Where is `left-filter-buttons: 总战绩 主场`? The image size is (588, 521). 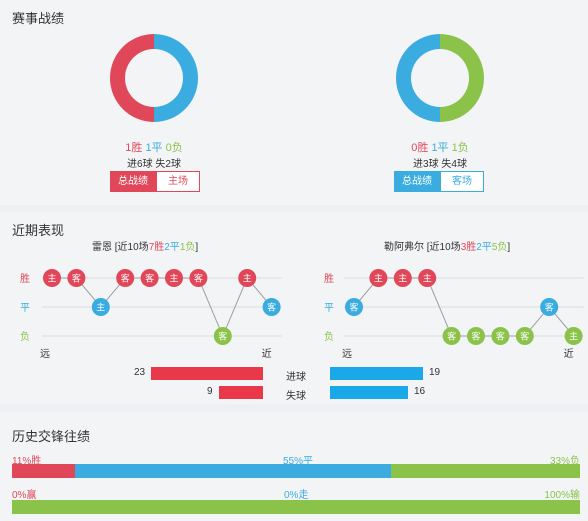
left-filter-buttons: 总战绩 主场 is located at coordinates (155, 181).